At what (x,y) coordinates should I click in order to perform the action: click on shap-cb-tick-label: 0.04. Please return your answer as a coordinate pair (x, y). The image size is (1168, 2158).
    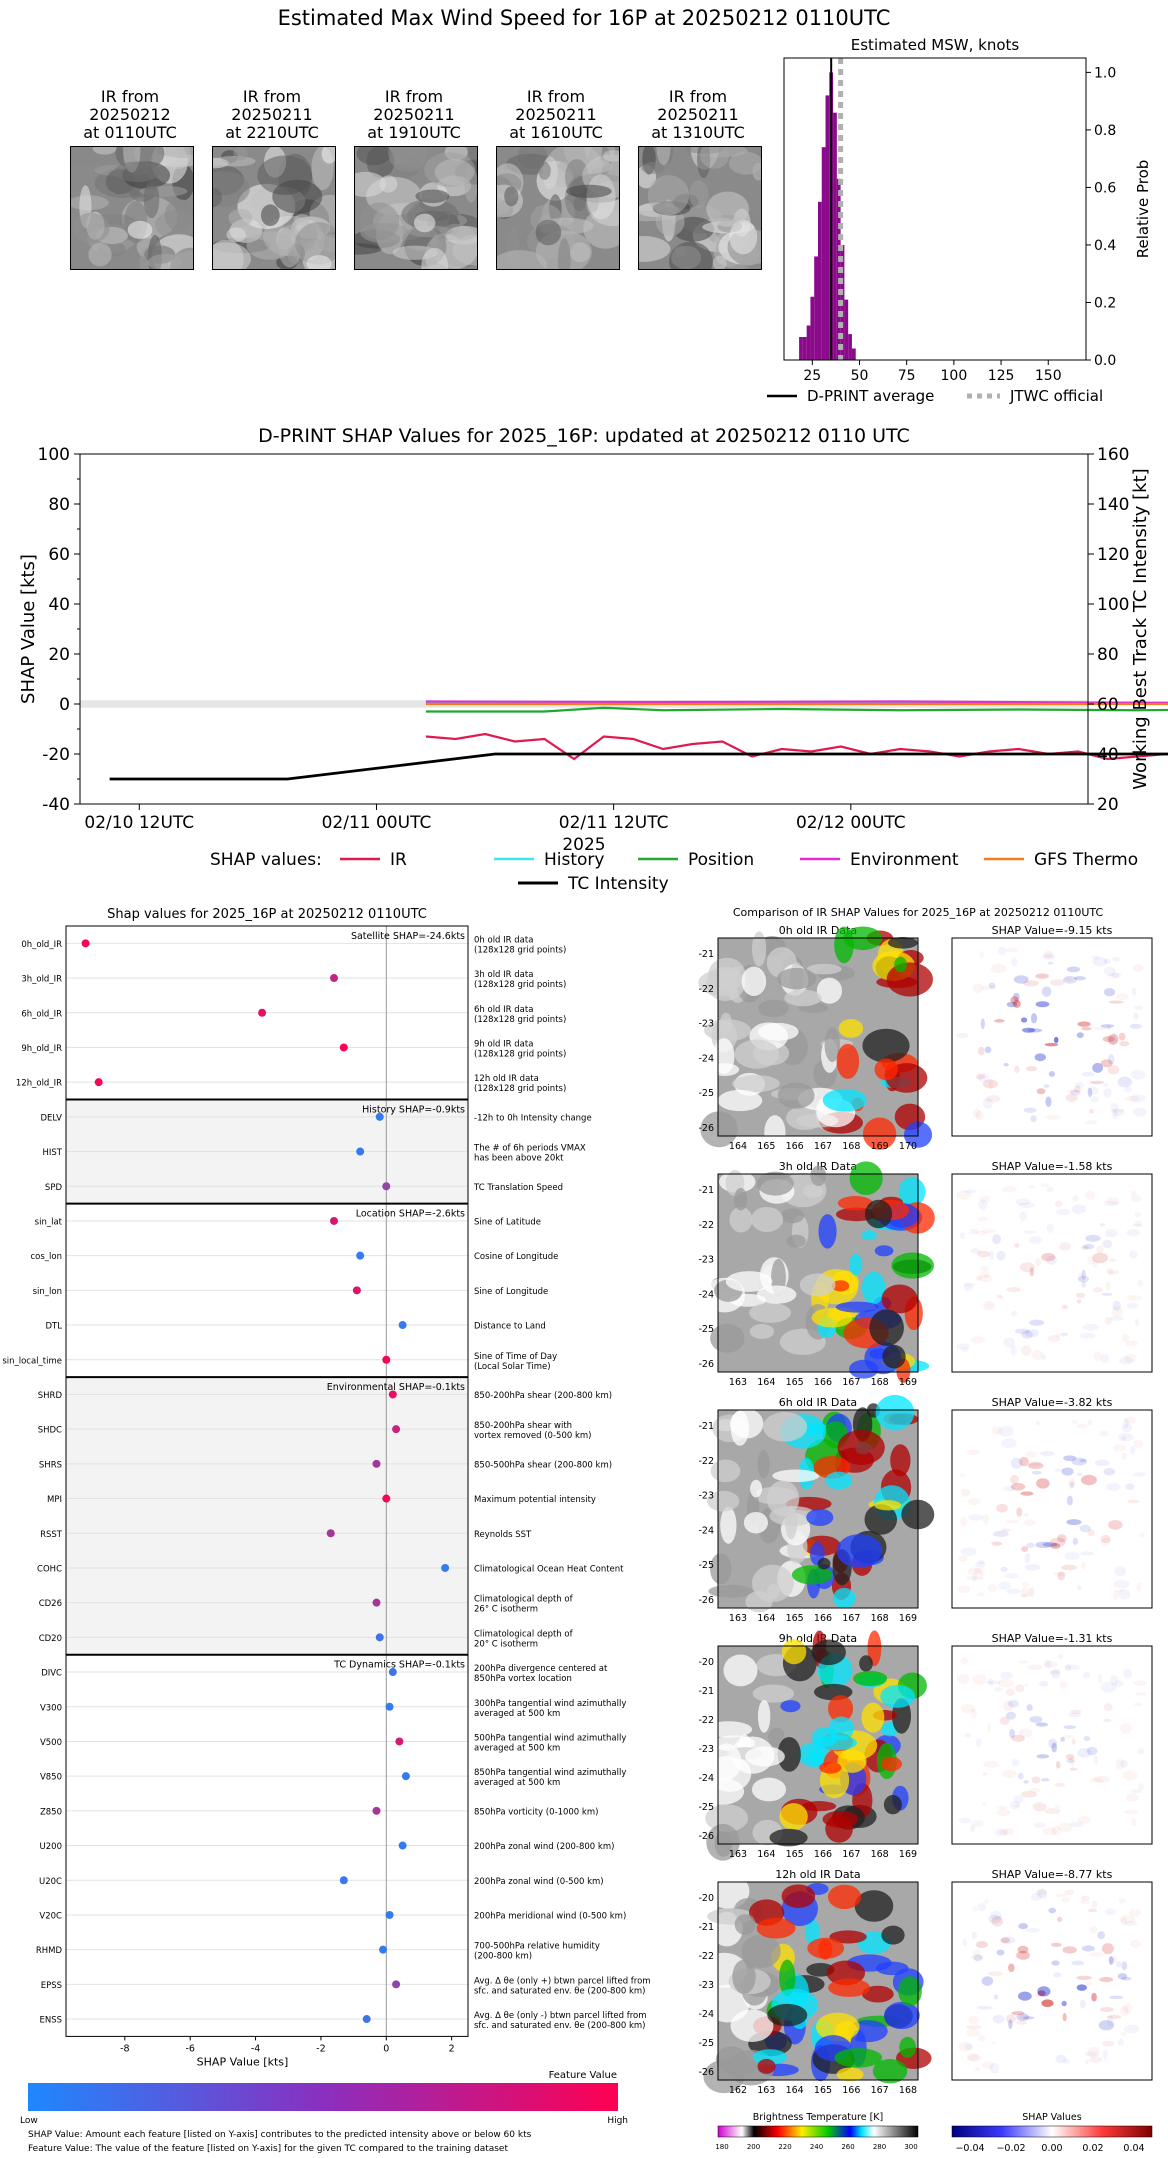
    Looking at the image, I should click on (1133, 2148).